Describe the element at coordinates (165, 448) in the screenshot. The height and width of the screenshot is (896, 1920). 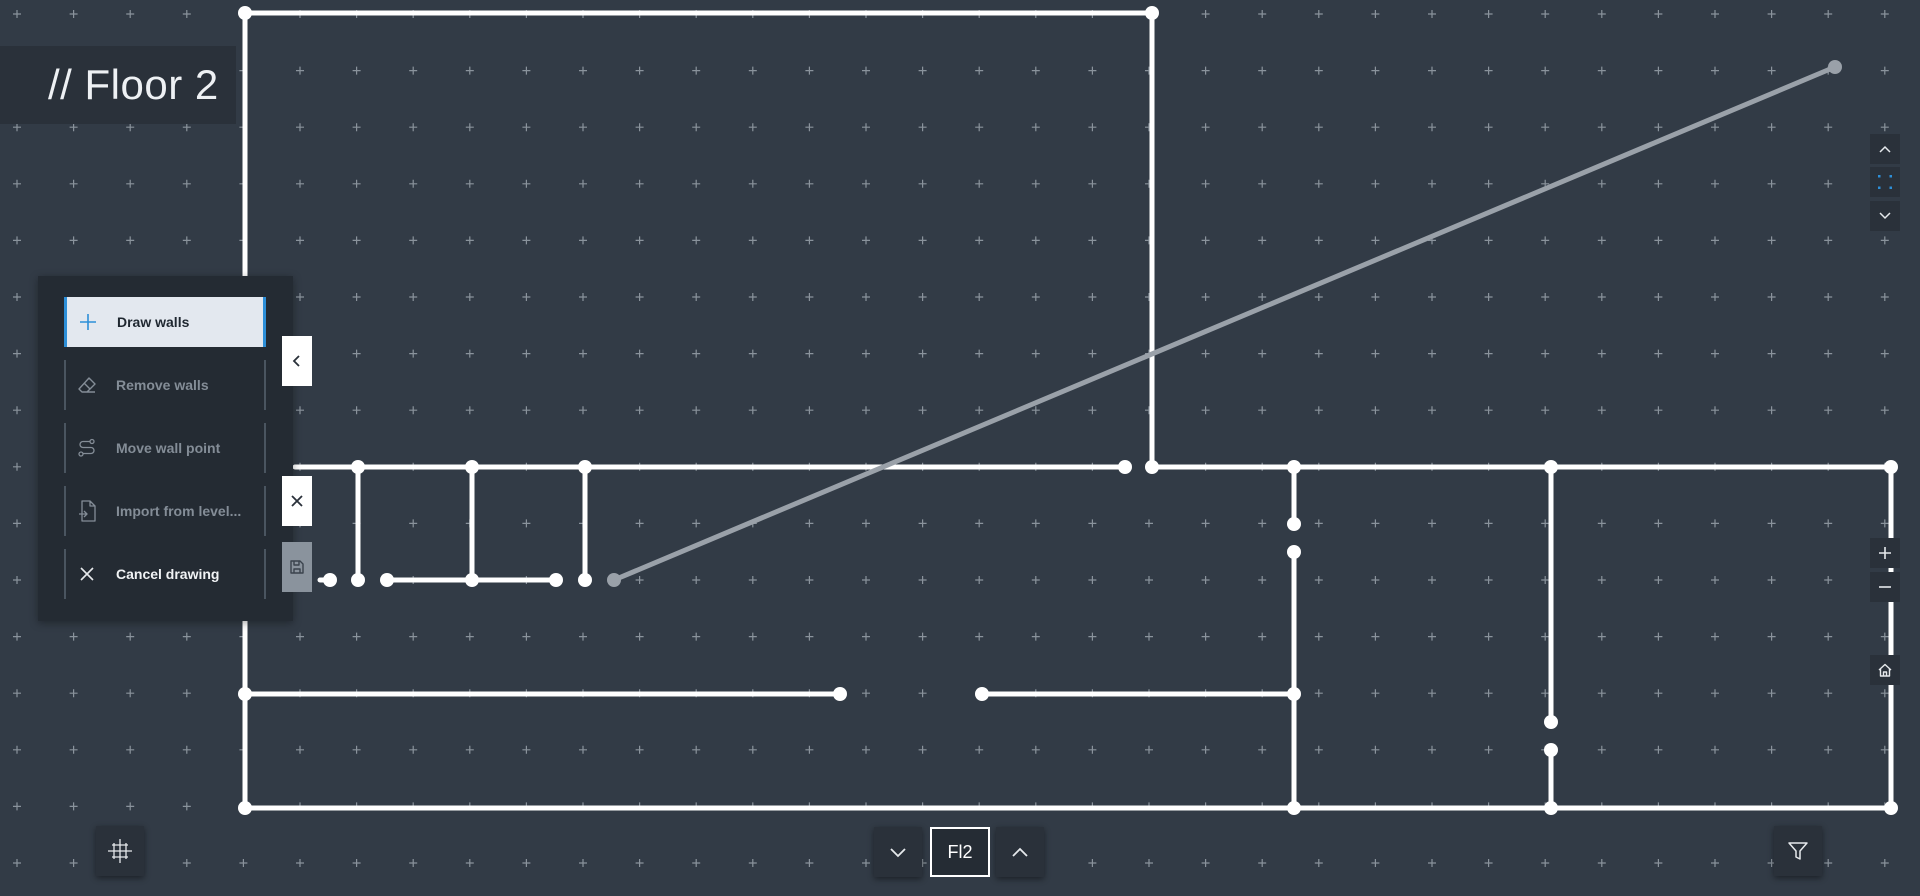
I see `move-wall-point-button: Move wall point` at that location.